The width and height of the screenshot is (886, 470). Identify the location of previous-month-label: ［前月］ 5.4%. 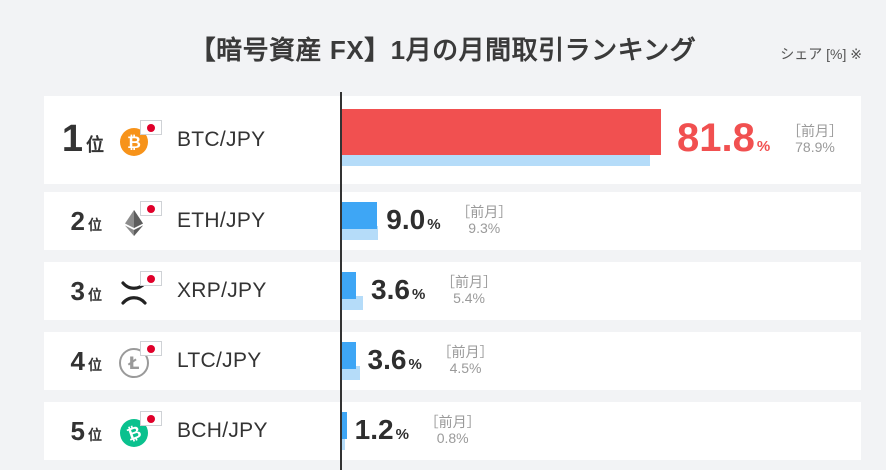
(469, 290).